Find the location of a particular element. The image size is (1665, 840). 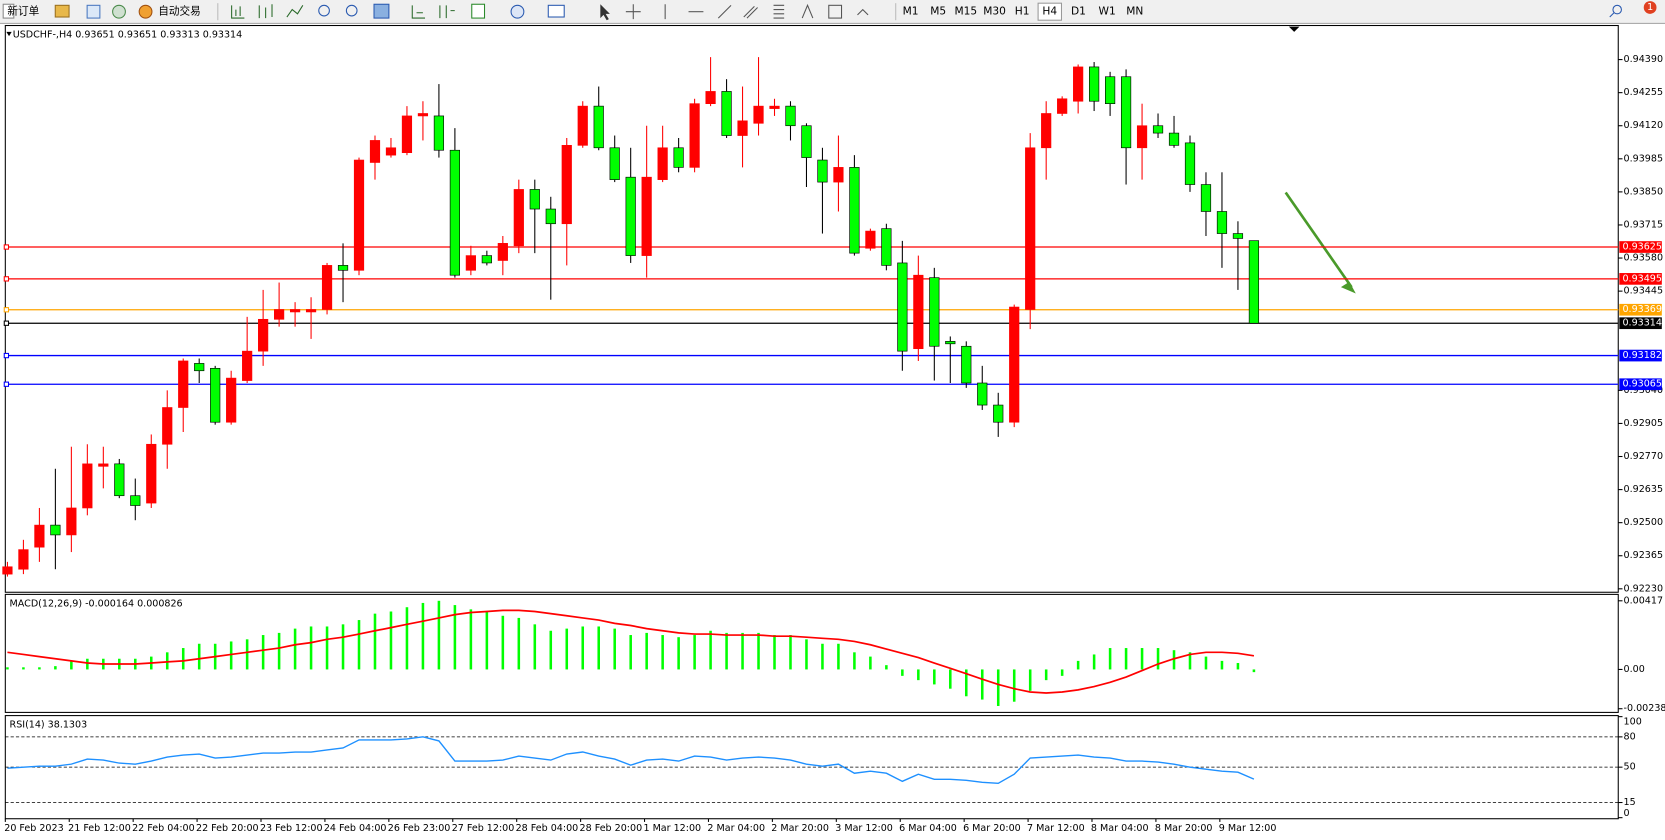

timeframe-button: M1 is located at coordinates (911, 11).